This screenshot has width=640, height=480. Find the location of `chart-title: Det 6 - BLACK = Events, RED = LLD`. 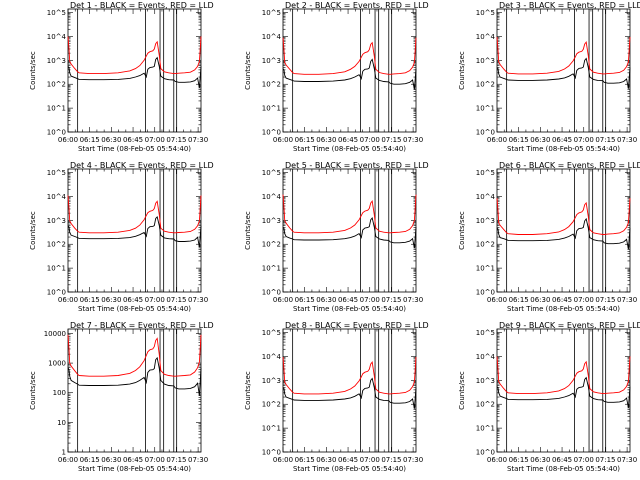

chart-title: Det 6 - BLACK = Events, RED = LLD is located at coordinates (569, 165).